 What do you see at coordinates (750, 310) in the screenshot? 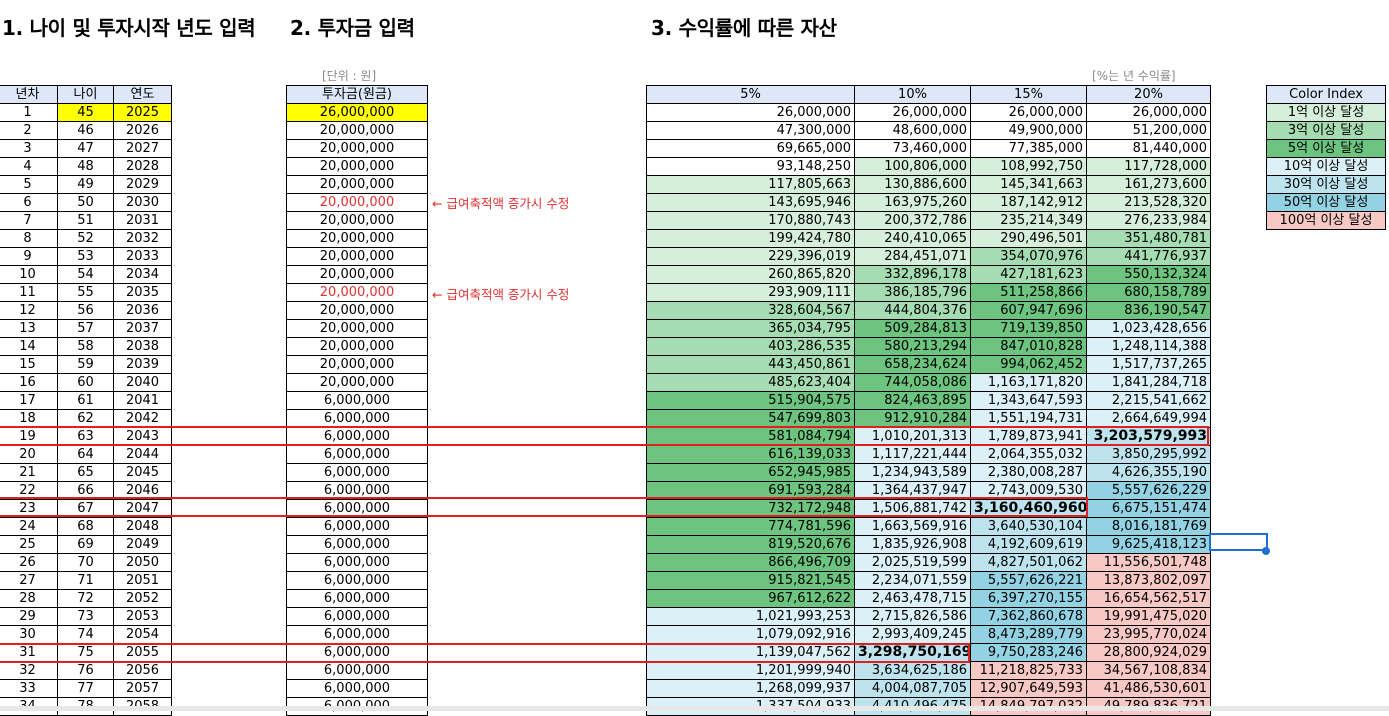
I see `cell-asset-value: 328,604,567` at bounding box center [750, 310].